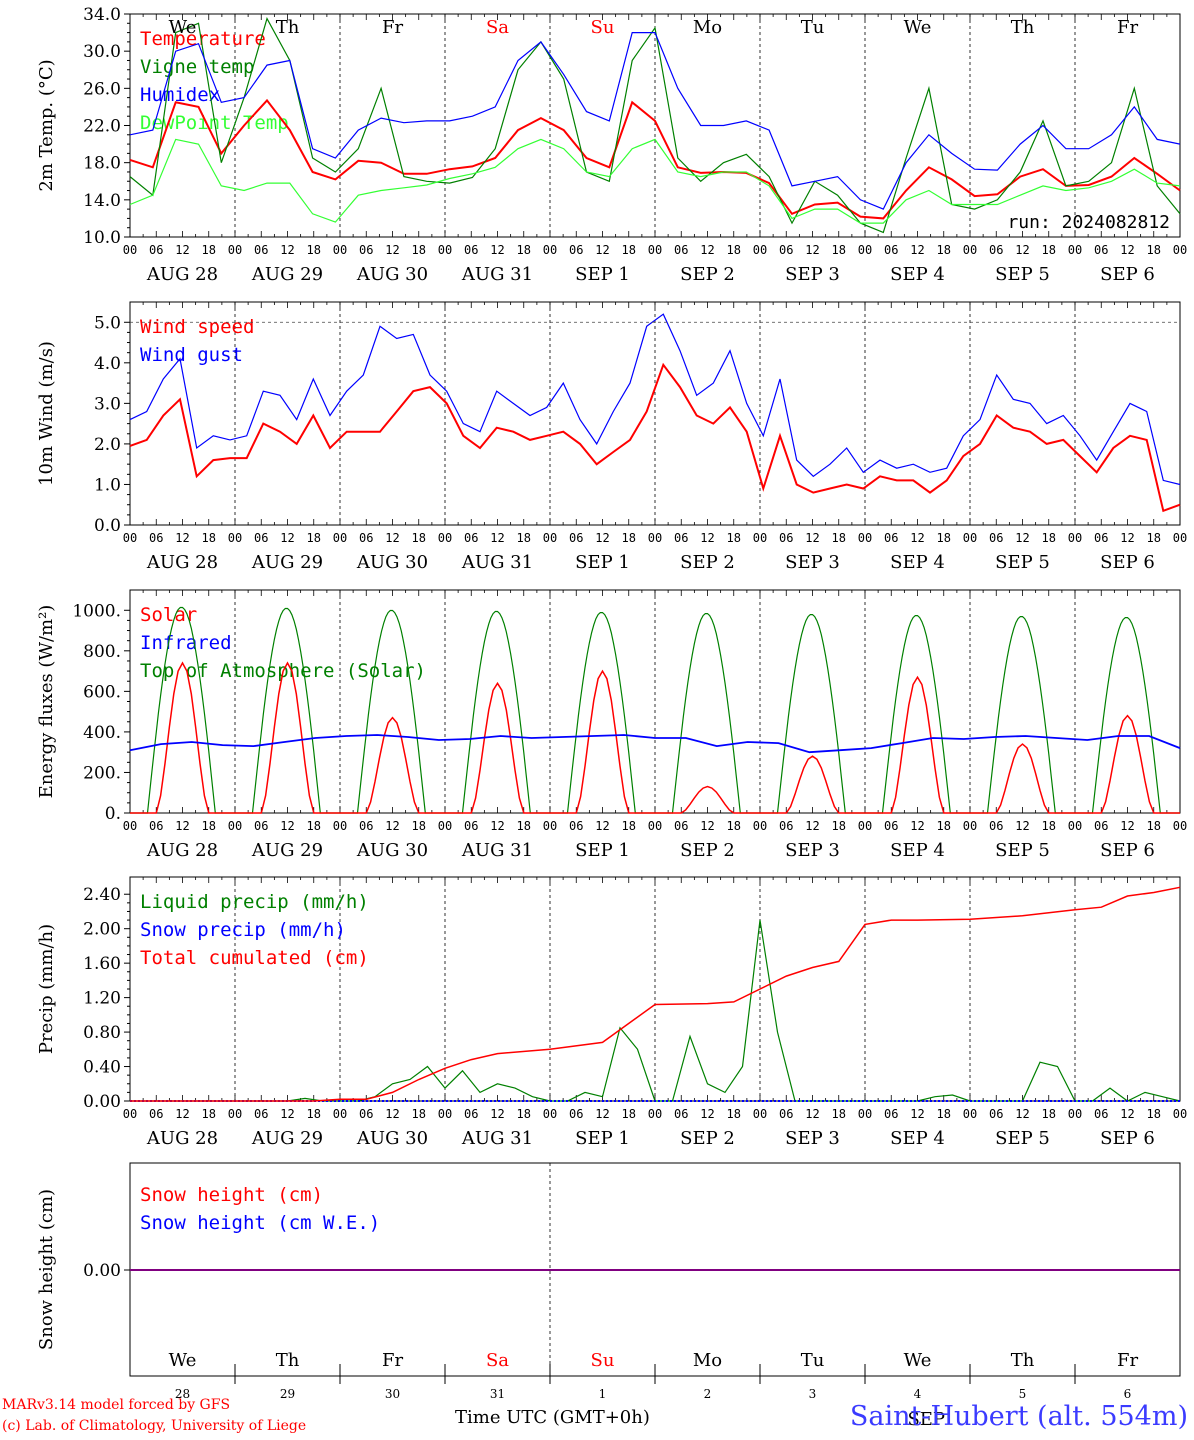 This screenshot has width=1194, height=1440. Describe the element at coordinates (102, 201) in the screenshot. I see `y-tick-label: 14.0` at that location.